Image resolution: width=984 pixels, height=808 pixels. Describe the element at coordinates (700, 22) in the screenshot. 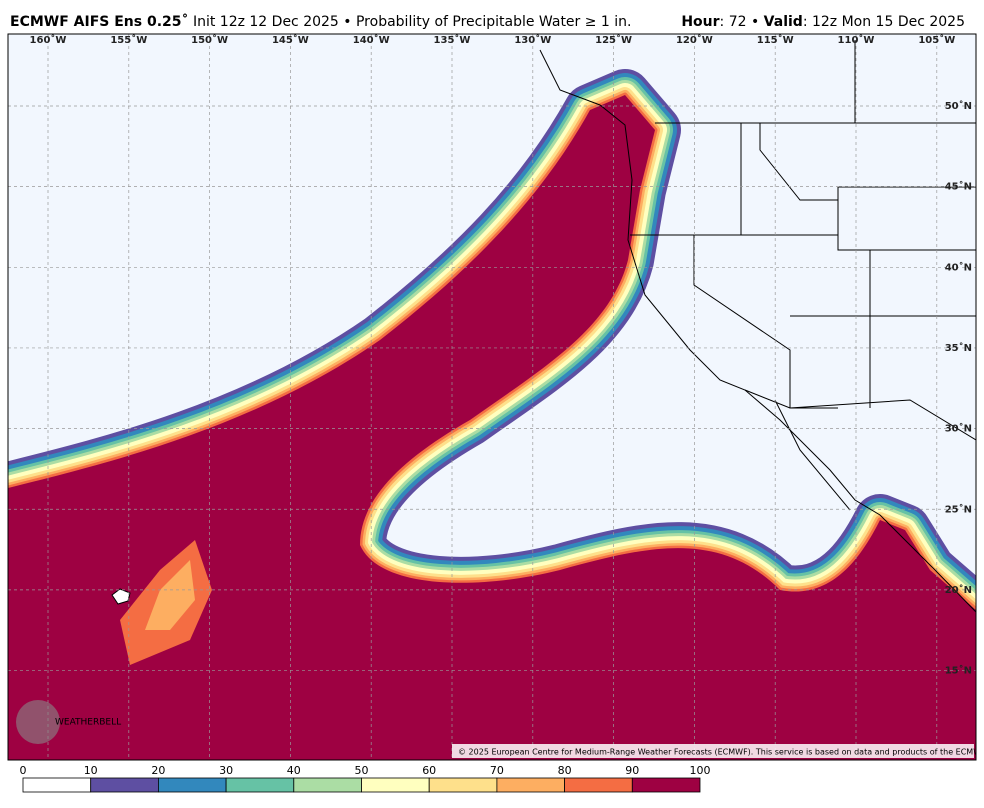

I see `hour-label: Hour` at that location.